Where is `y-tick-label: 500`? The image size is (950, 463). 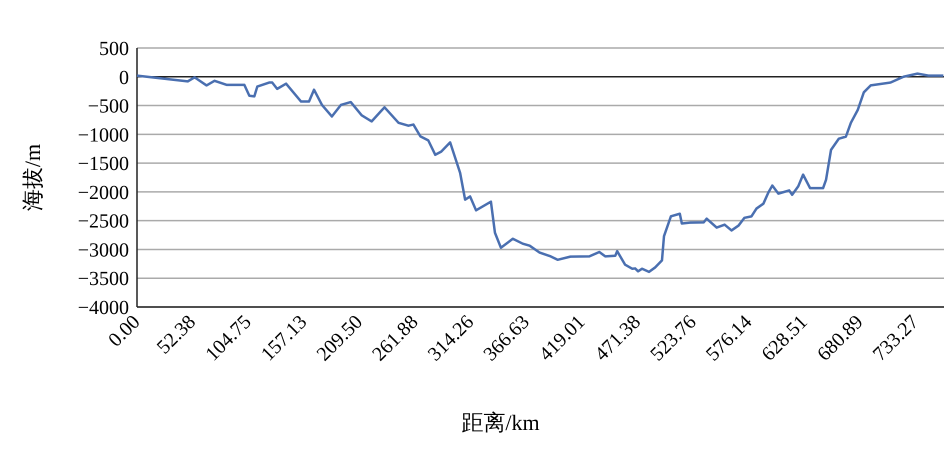
y-tick-label: 500 is located at coordinates (114, 49).